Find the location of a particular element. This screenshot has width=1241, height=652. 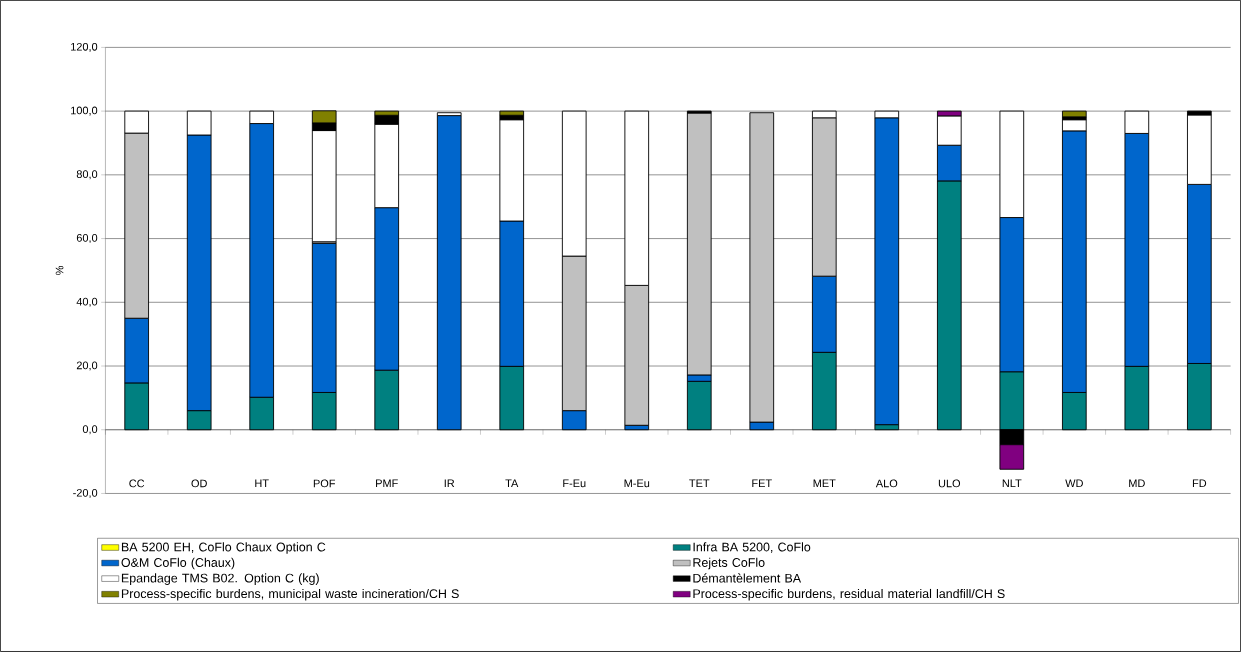

x-tick-label: MET is located at coordinates (824, 483).